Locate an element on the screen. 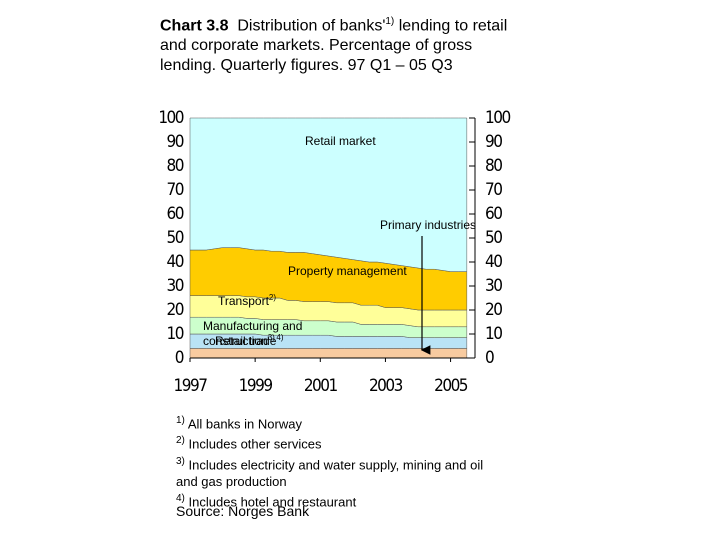 This screenshot has width=720, height=540. y-tick-label: 70 is located at coordinates (175, 190).